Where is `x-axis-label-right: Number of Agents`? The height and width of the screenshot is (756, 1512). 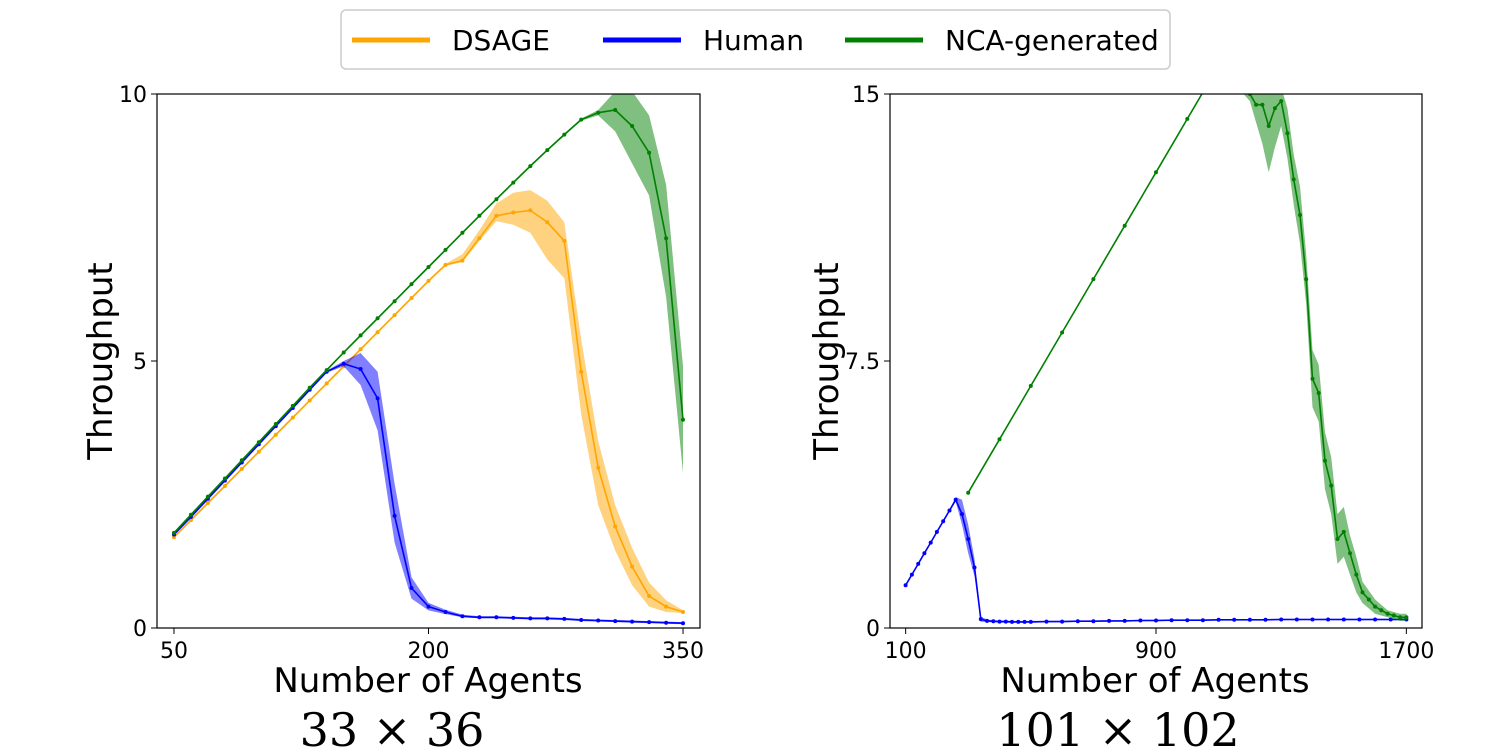
x-axis-label-right: Number of Agents is located at coordinates (1154, 681).